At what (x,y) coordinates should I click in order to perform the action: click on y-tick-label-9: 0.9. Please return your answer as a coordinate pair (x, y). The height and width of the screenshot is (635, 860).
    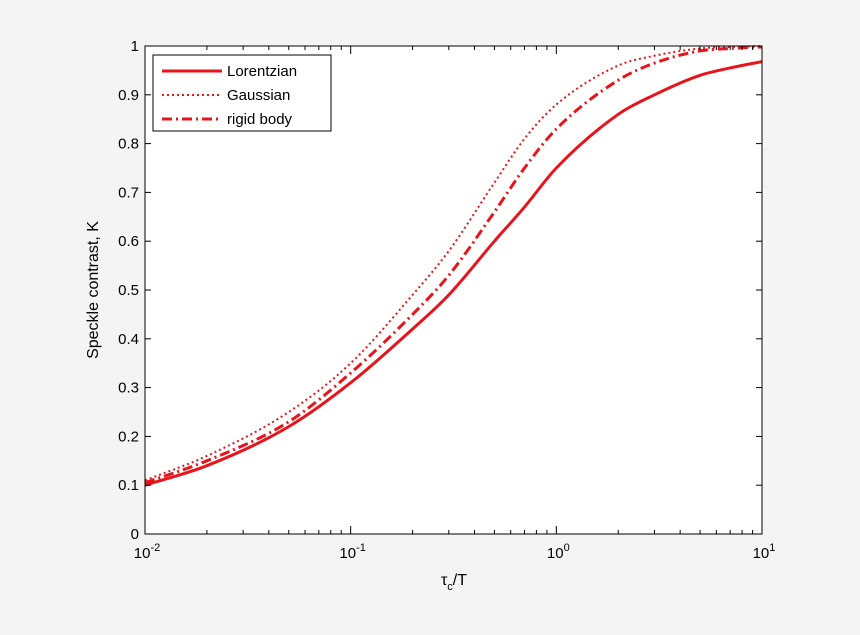
    Looking at the image, I should click on (128, 95).